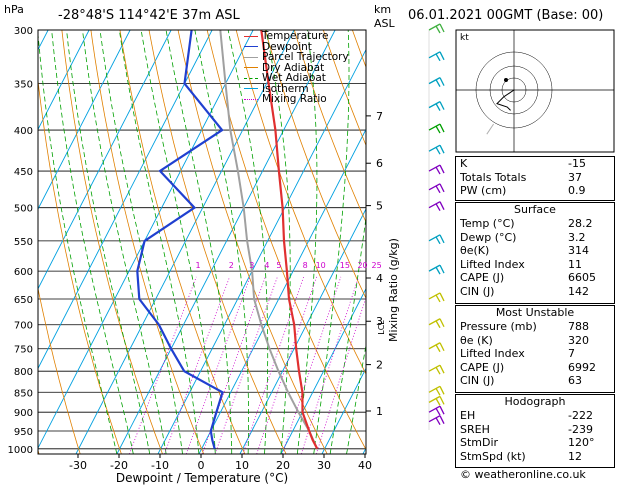 This screenshot has height=486, width=629. I want to click on mixing-ratio-label: 10, so click(321, 265).